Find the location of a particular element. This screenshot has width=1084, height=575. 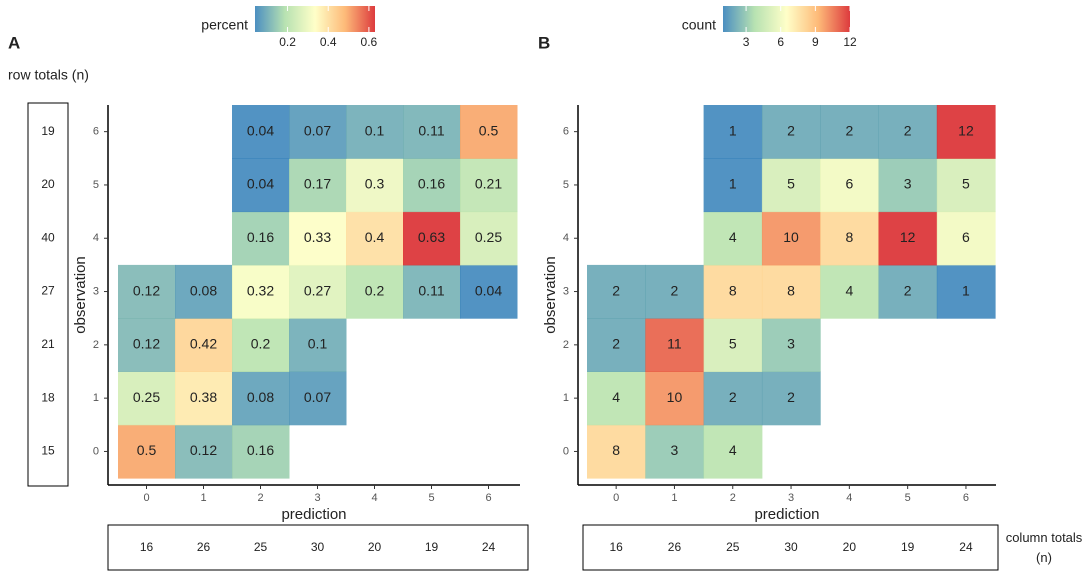

x-tick-label: 4 is located at coordinates (849, 498).